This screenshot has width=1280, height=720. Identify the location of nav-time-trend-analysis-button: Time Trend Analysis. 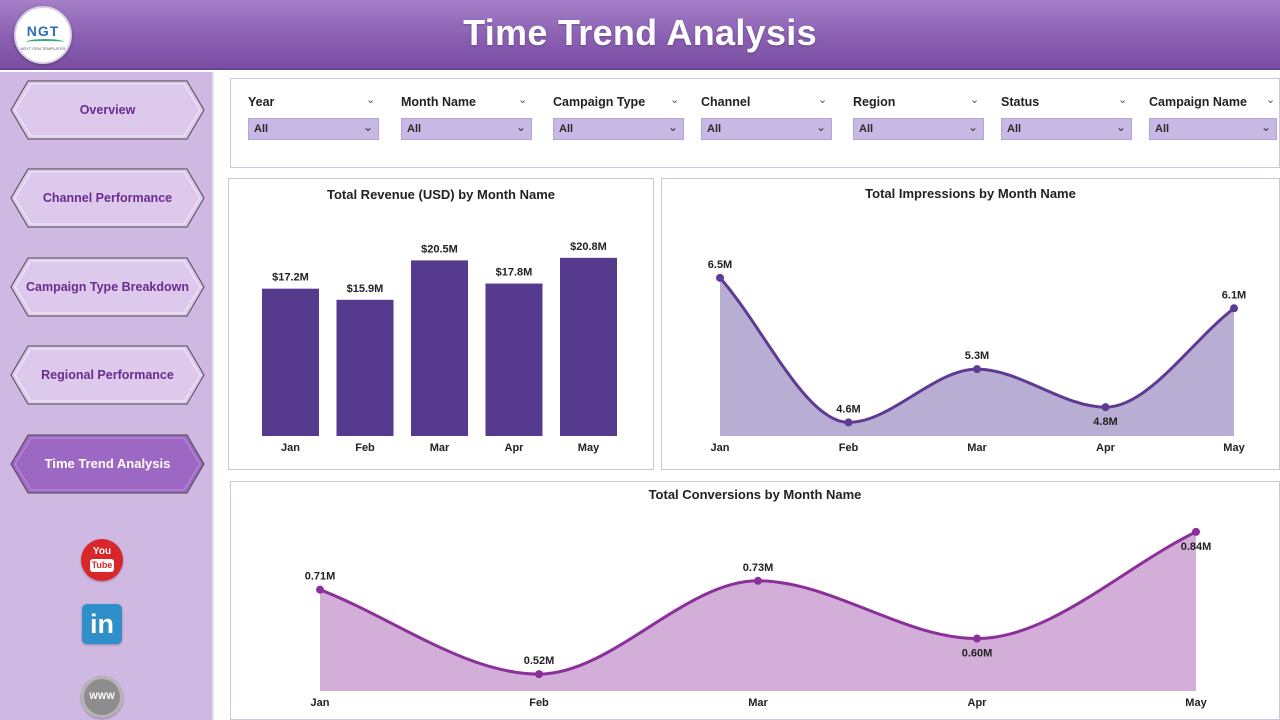
(107, 464).